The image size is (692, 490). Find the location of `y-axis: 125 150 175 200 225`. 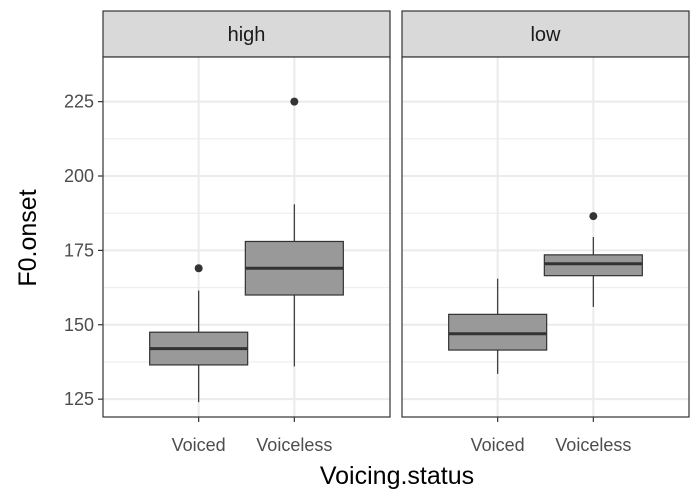

y-axis: 125 150 175 200 225 is located at coordinates (83, 250).